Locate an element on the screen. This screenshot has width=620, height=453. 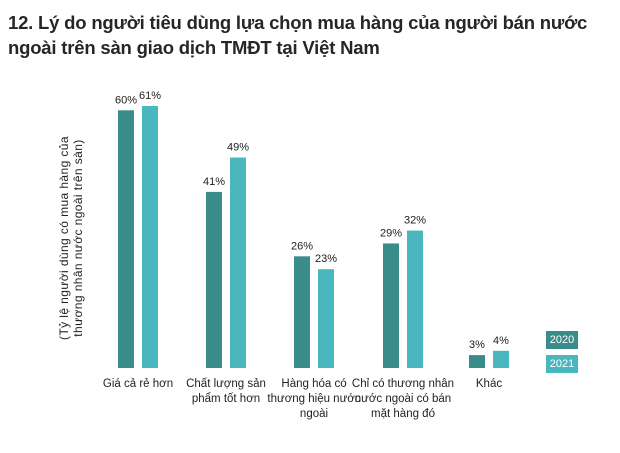
data-label-2021-2: 23% is located at coordinates (326, 259).